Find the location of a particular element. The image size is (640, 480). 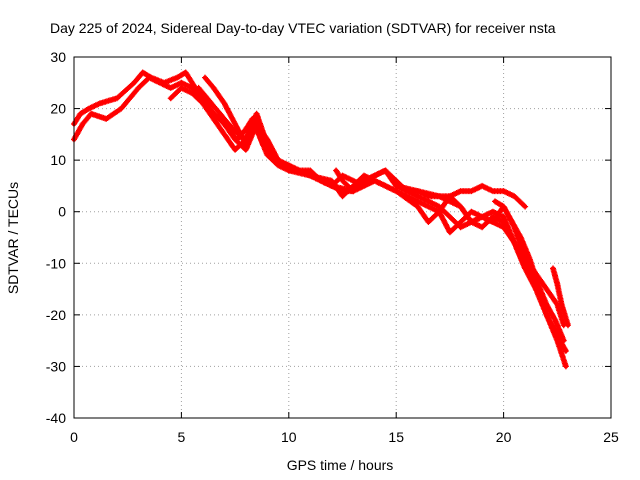

y-tick-label: 30 is located at coordinates (58, 57).